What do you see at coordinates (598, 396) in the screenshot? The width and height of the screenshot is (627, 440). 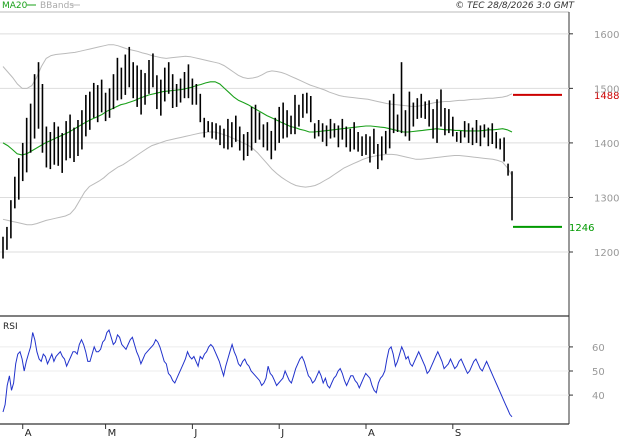 I see `rsi-tick-label: 40` at bounding box center [598, 396].